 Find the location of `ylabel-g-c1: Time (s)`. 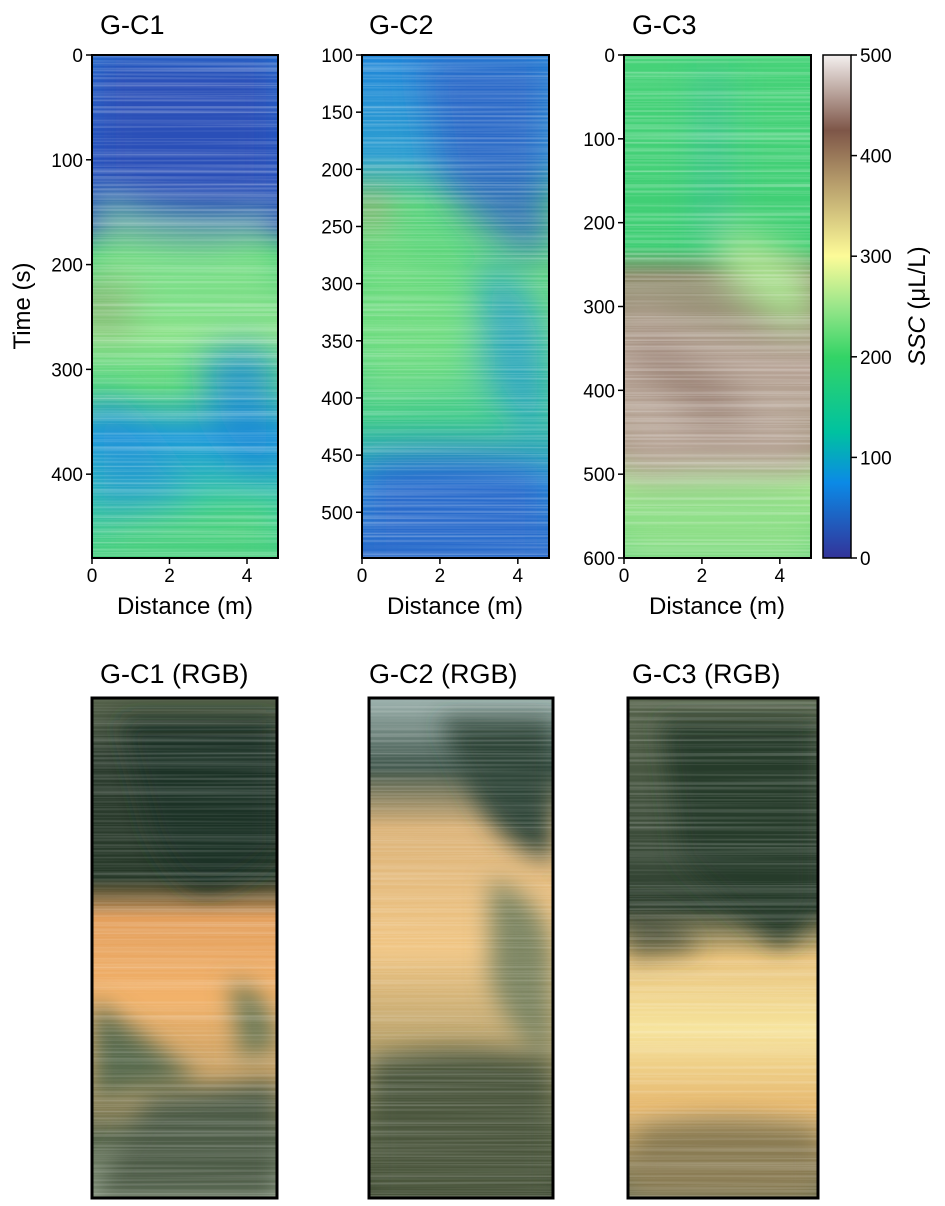

ylabel-g-c1: Time (s) is located at coordinates (22, 305).